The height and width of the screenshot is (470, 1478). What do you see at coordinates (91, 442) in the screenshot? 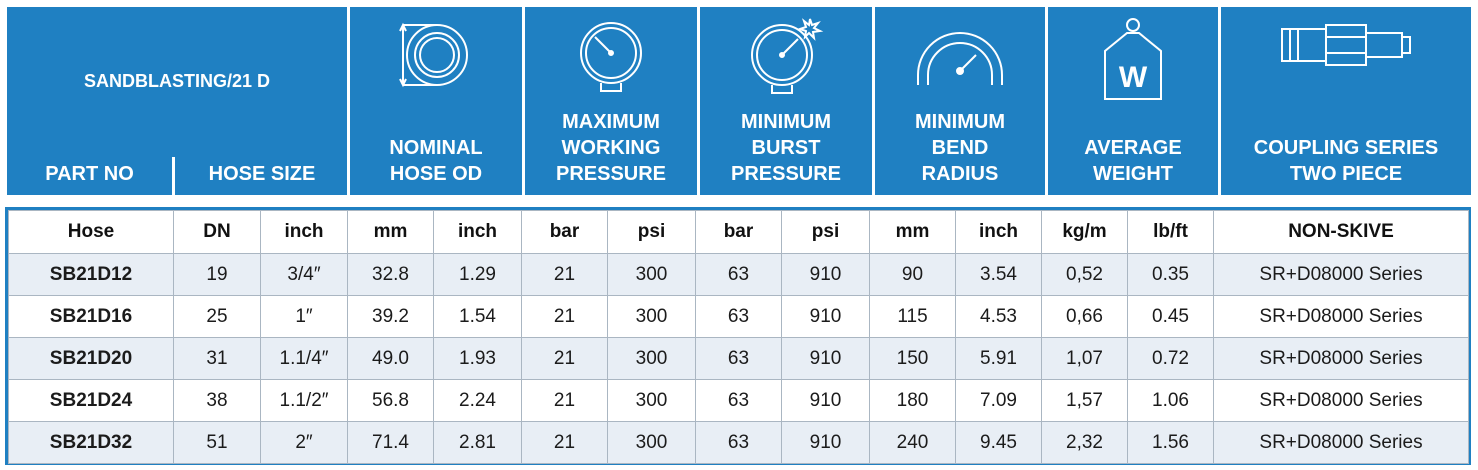
I see `part-number-cell: SB21D32` at bounding box center [91, 442].